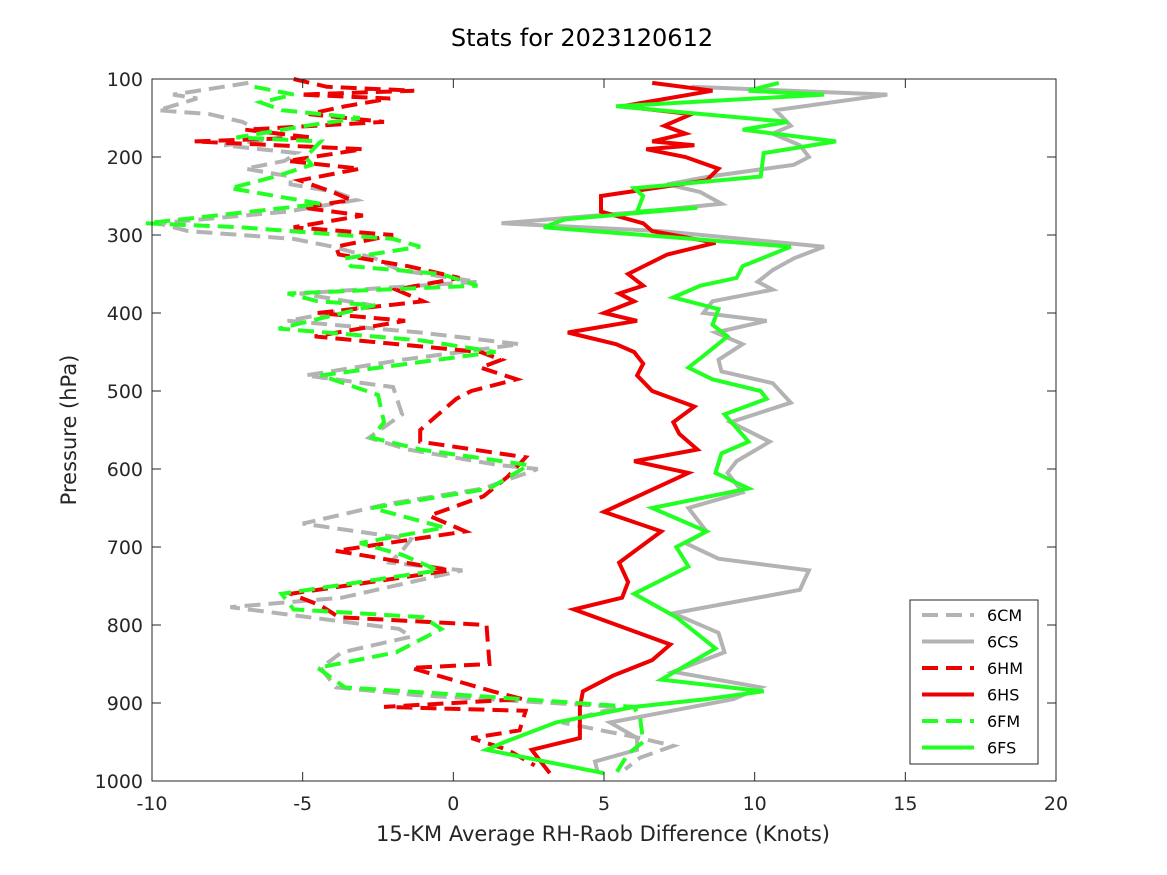 Image resolution: width=1167 pixels, height=875 pixels. Describe the element at coordinates (1005, 668) in the screenshot. I see `legend-label-6hm: 6HM` at that location.